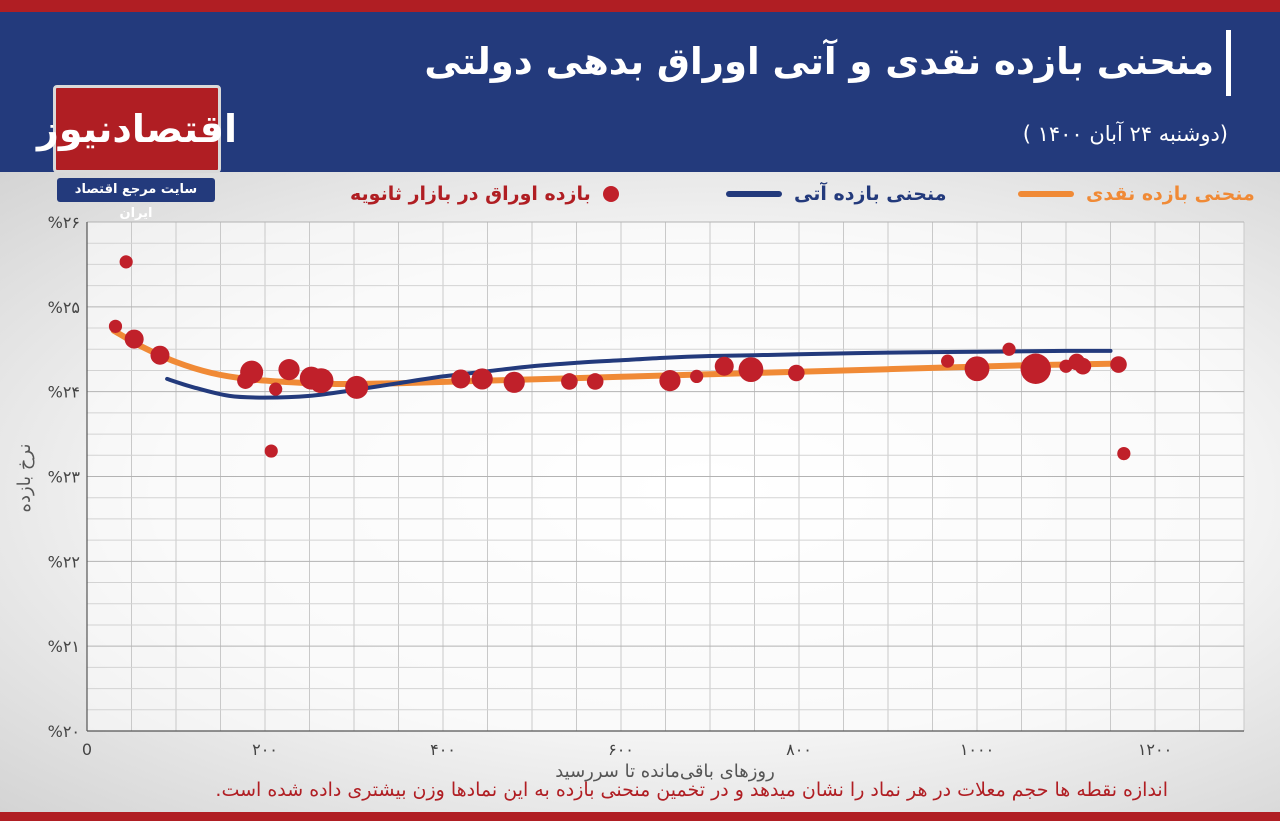 The image size is (1280, 821). Describe the element at coordinates (665, 771) in the screenshot. I see `x-axis-title: روزهای باقی‌مانده تا سررسید` at that location.